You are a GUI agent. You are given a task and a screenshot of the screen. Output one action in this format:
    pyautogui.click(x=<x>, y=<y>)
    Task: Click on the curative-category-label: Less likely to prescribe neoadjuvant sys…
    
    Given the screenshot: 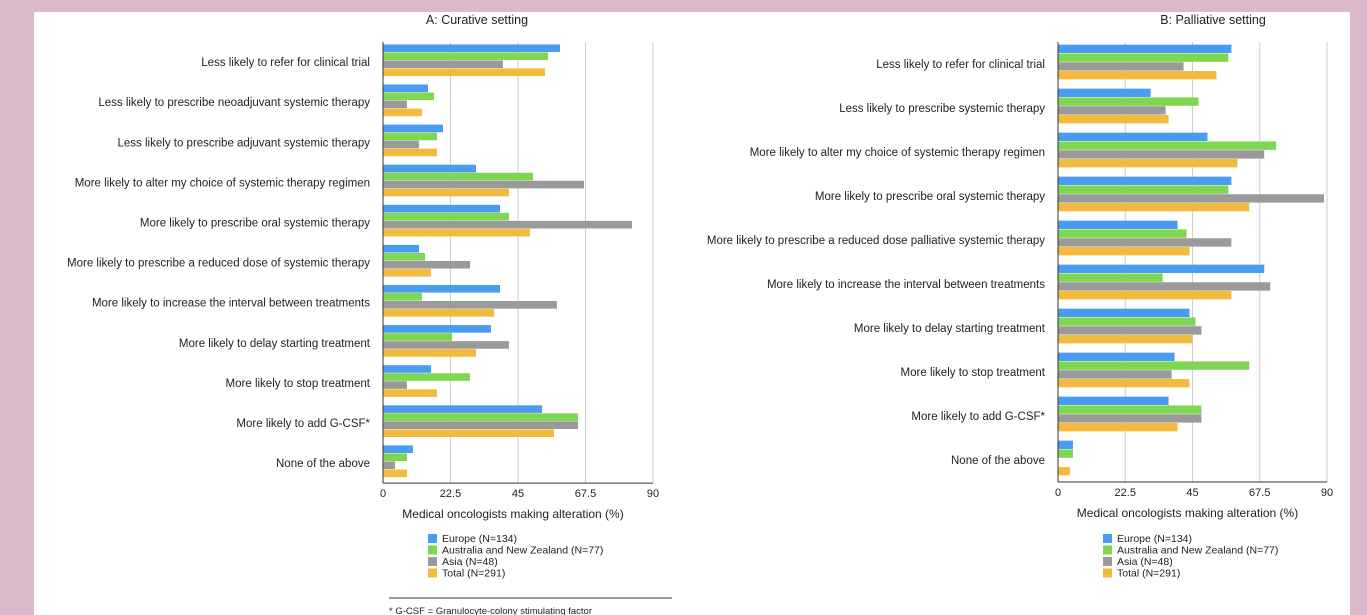 What is the action you would take?
    pyautogui.click(x=234, y=103)
    